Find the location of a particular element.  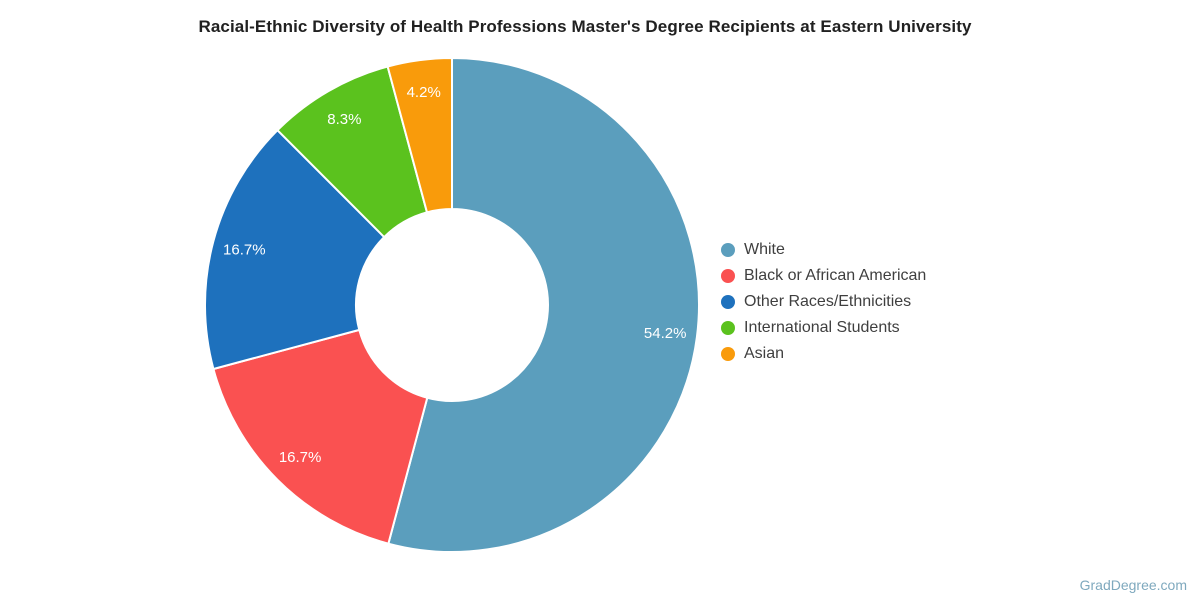

legend-item-international-students: International Students is located at coordinates (823, 328).